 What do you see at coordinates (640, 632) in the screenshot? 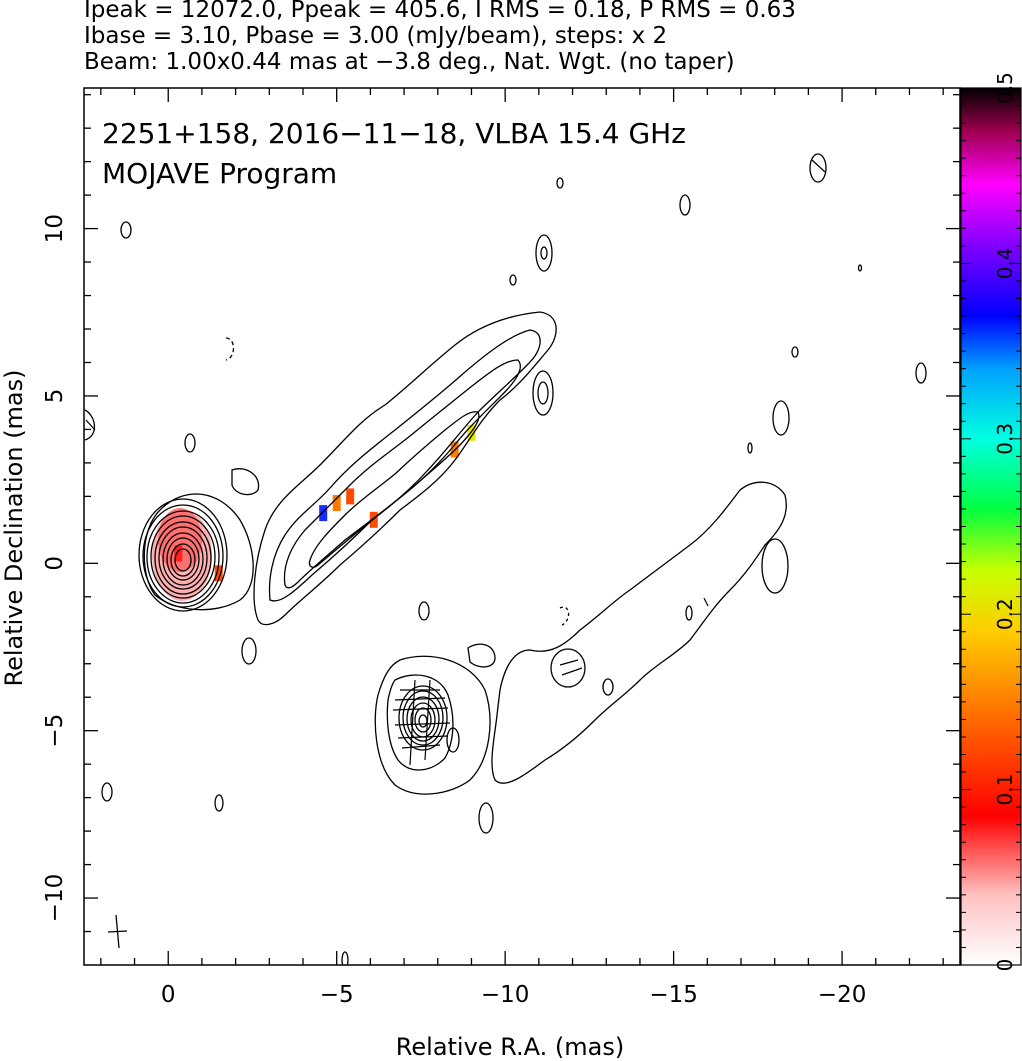
I see `extended-jet-contours` at bounding box center [640, 632].